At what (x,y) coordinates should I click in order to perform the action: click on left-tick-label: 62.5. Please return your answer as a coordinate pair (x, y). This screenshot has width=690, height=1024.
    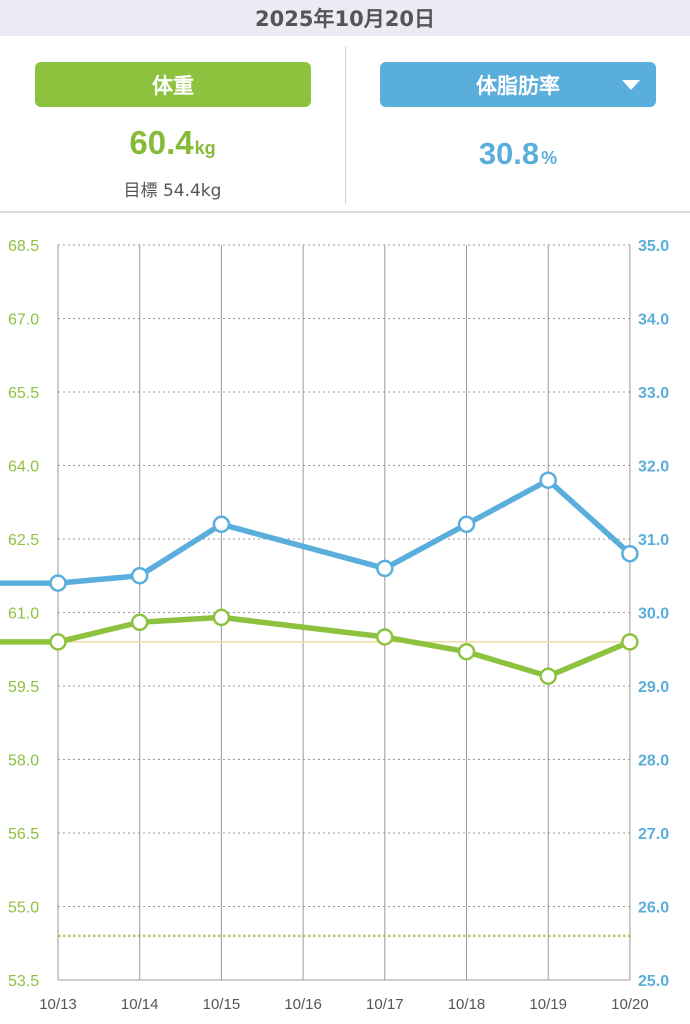
    Looking at the image, I should click on (23, 540).